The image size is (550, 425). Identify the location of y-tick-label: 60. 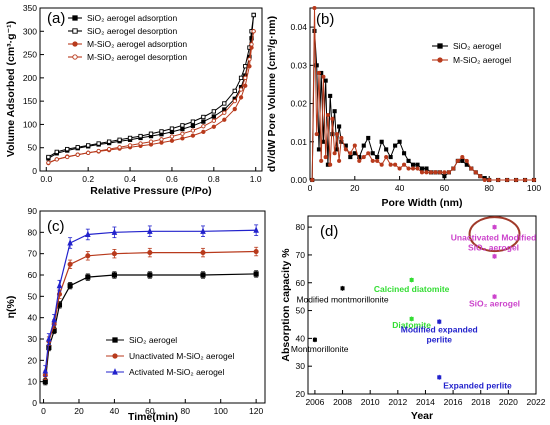
(301, 283).